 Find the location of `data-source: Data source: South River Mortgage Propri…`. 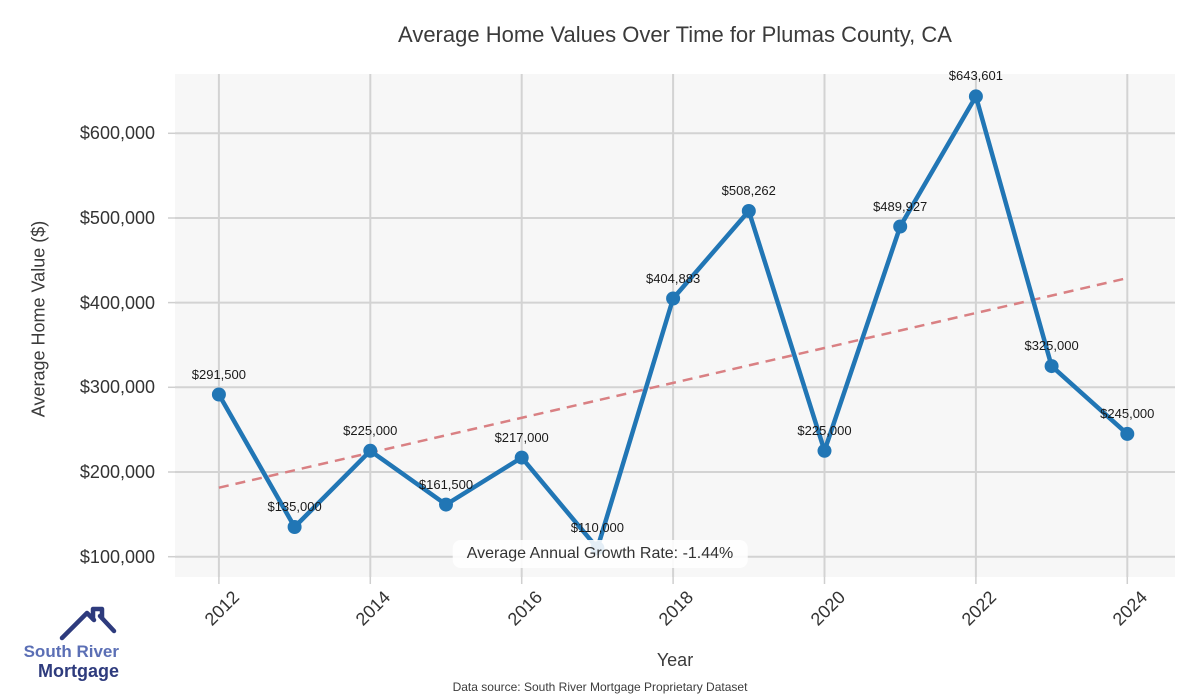

data-source: Data source: South River Mortgage Propri… is located at coordinates (600, 687).